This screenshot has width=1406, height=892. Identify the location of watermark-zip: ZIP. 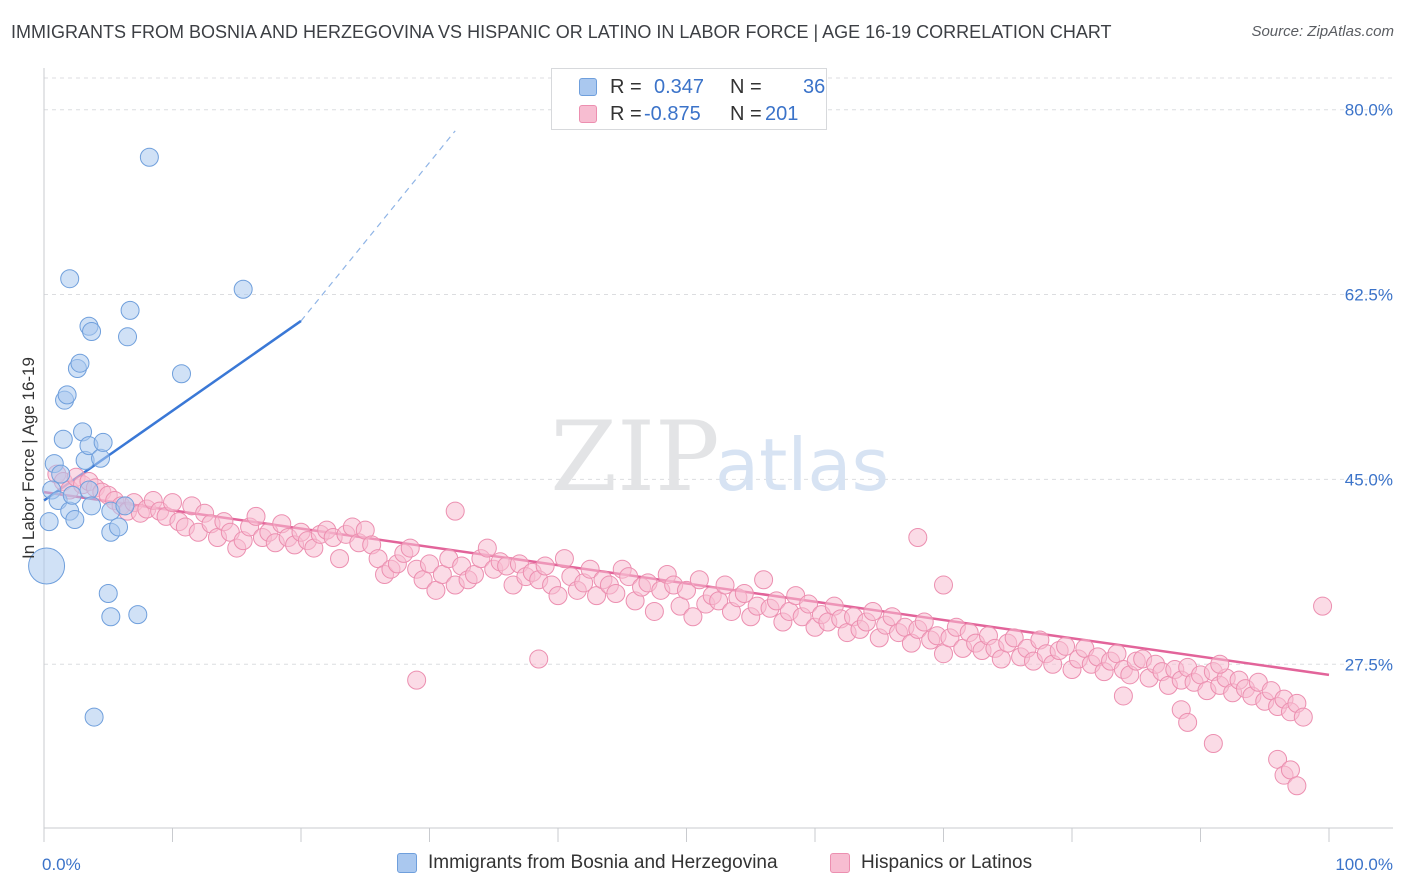
(634, 457).